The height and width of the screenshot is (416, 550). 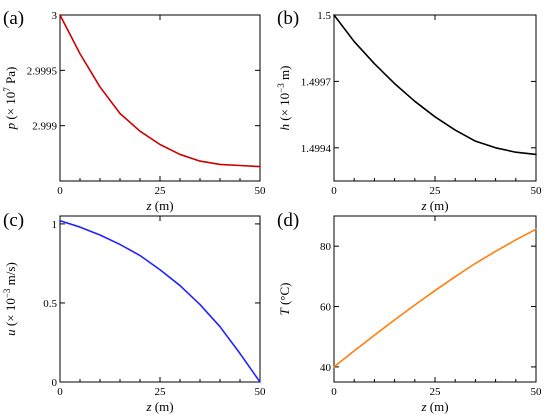 I want to click on y-axis-label: T (°C), so click(x=284, y=298).